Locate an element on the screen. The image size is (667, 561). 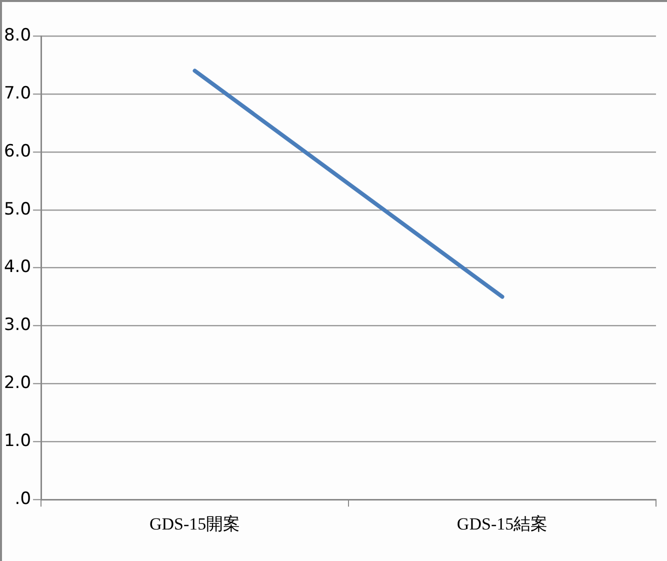
y-tick-label: 7.0 is located at coordinates (18, 93).